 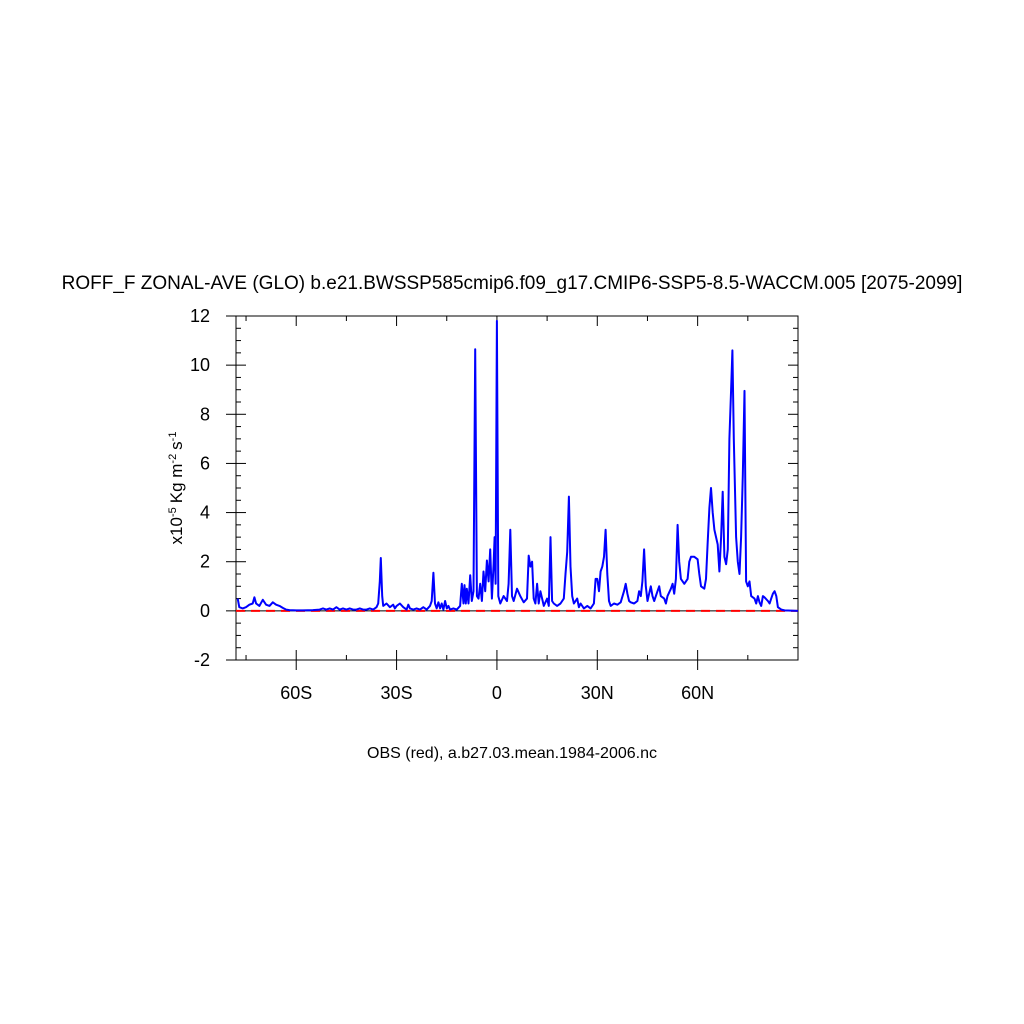 I want to click on x-tick-labels: 60S 30S 0 30N 60N, so click(x=497, y=693).